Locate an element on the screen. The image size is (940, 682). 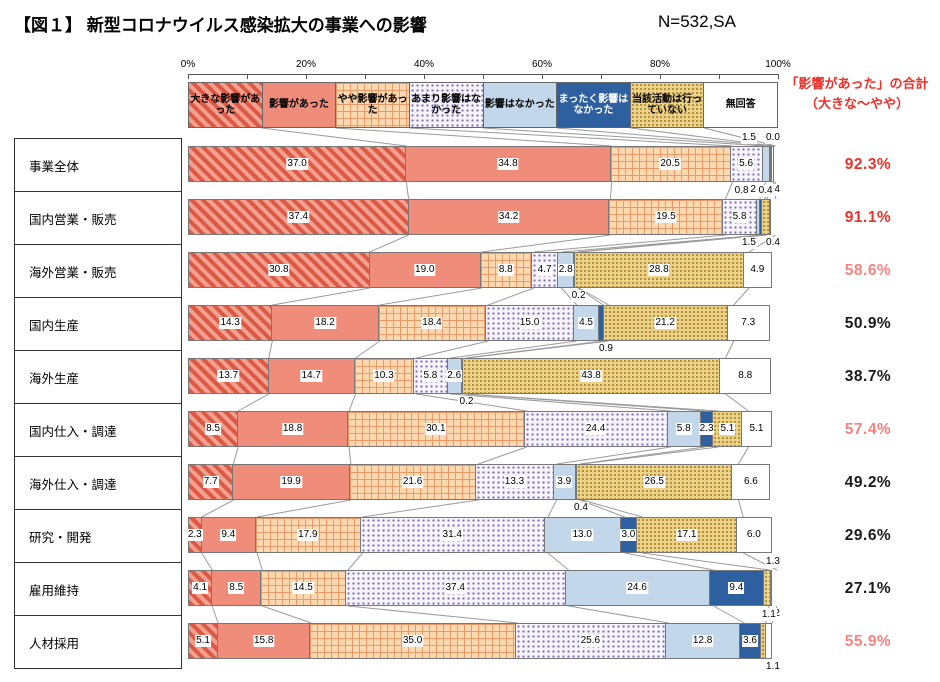
value-label: 0.4 is located at coordinates (765, 191).